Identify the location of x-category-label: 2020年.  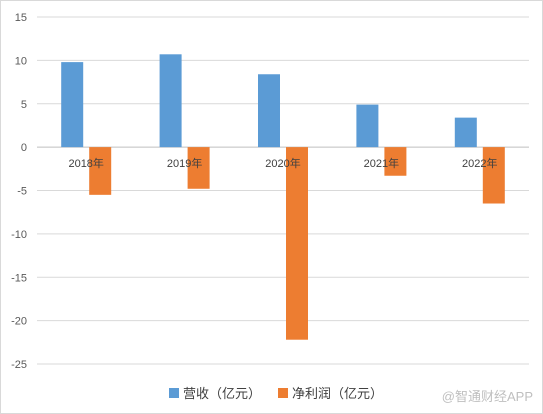
(282, 163).